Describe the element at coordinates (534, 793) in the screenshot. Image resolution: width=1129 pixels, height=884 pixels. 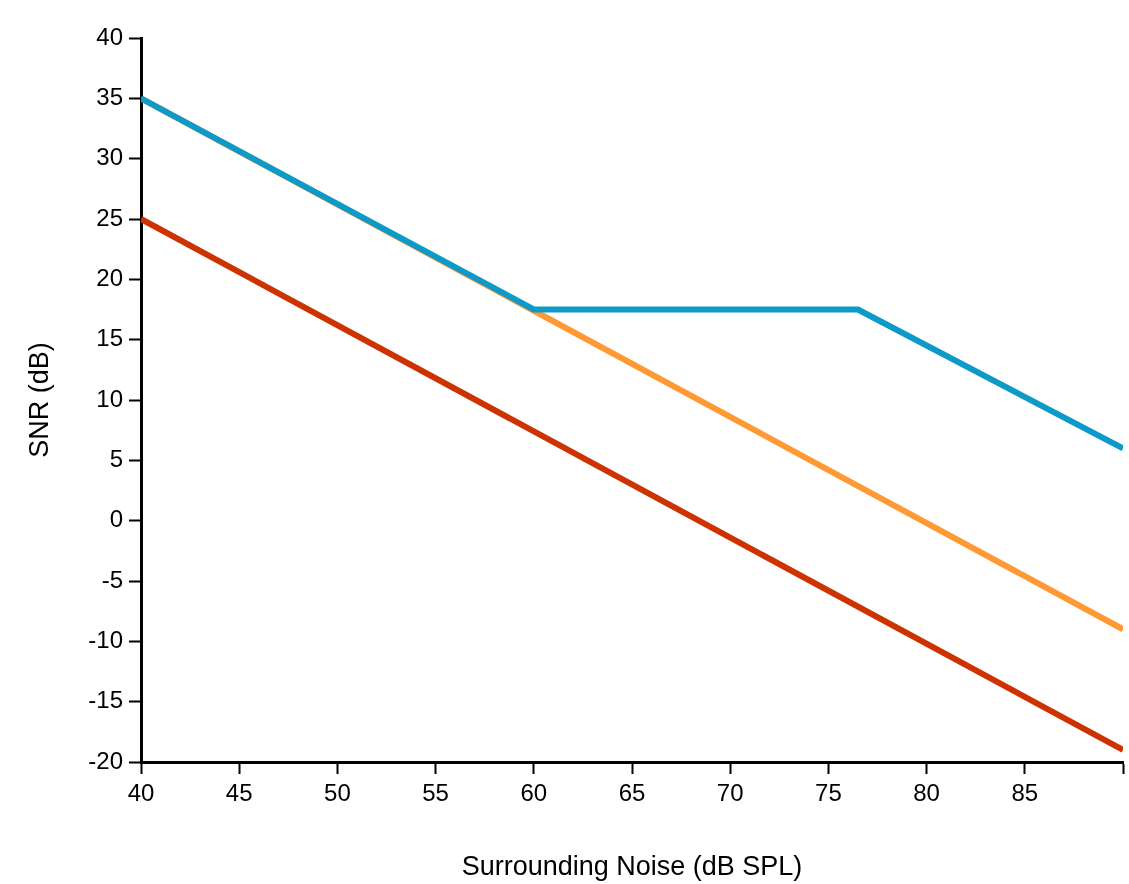
I see `x-tick-label: 60` at that location.